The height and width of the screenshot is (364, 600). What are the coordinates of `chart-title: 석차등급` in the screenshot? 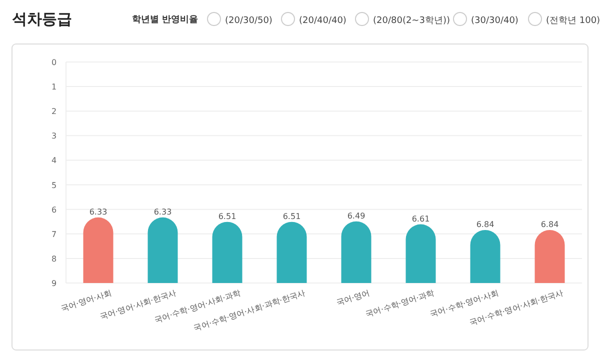 It's located at (42, 19).